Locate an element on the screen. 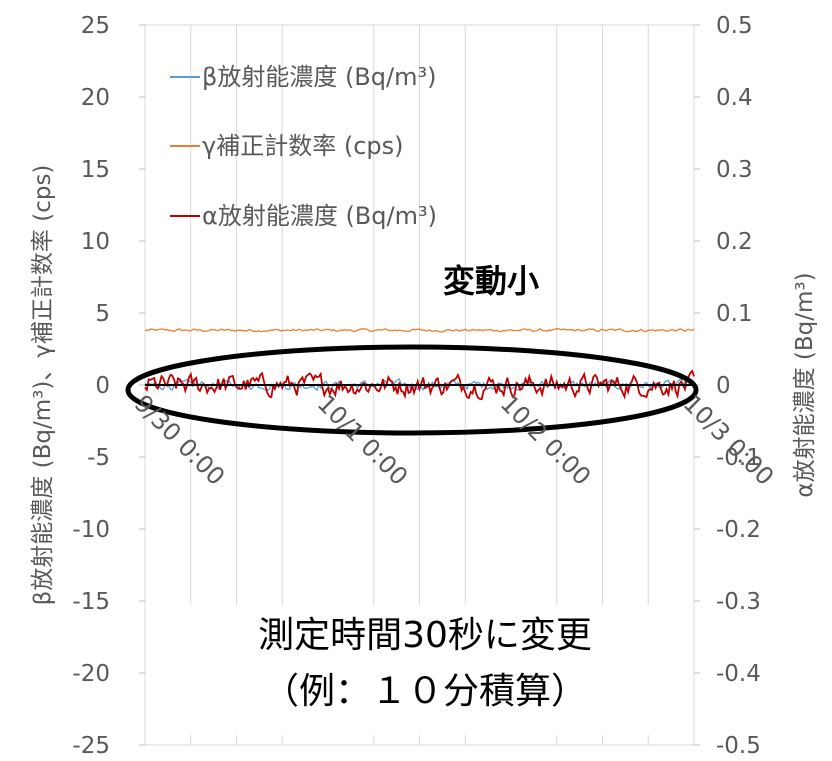  y-axis-tick-labels: 25 20 15 10 5 0 -5 -10 -15 -20 -25 is located at coordinates (91, 386).